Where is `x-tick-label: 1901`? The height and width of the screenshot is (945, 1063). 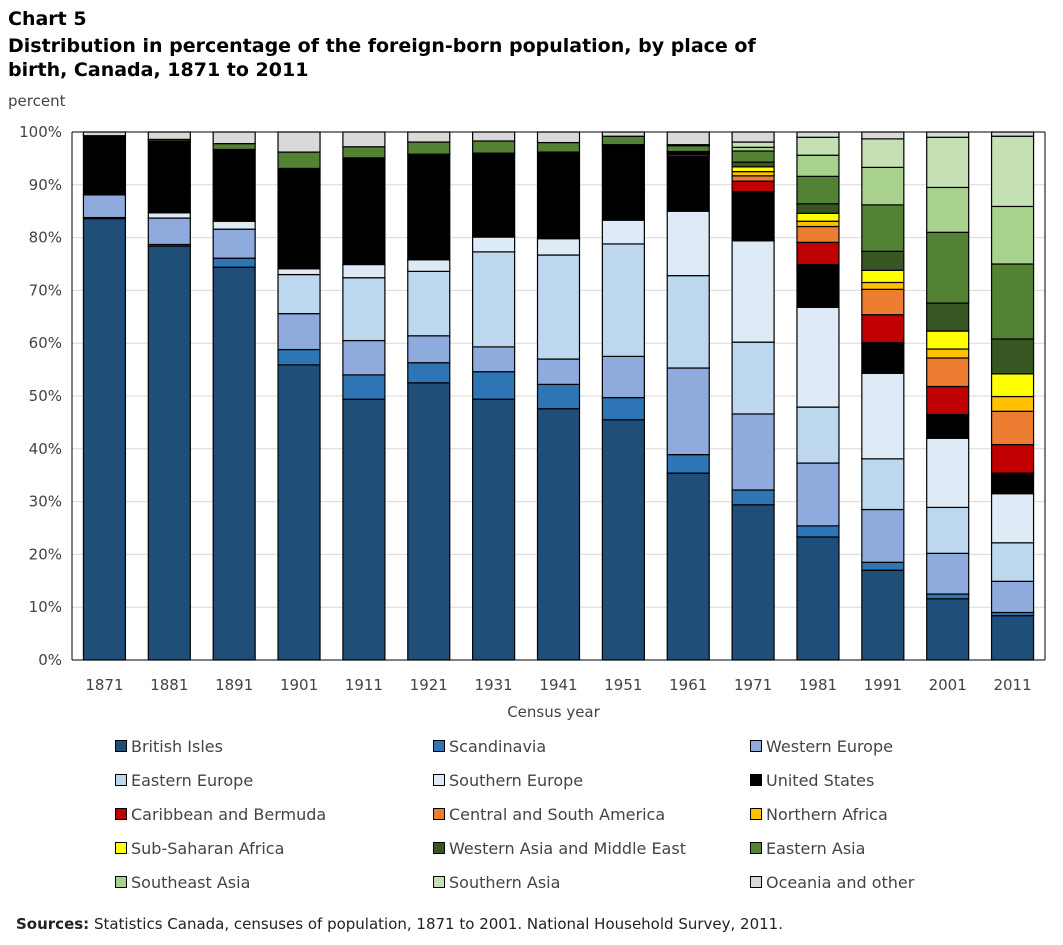
x-tick-label: 1901 is located at coordinates (299, 685).